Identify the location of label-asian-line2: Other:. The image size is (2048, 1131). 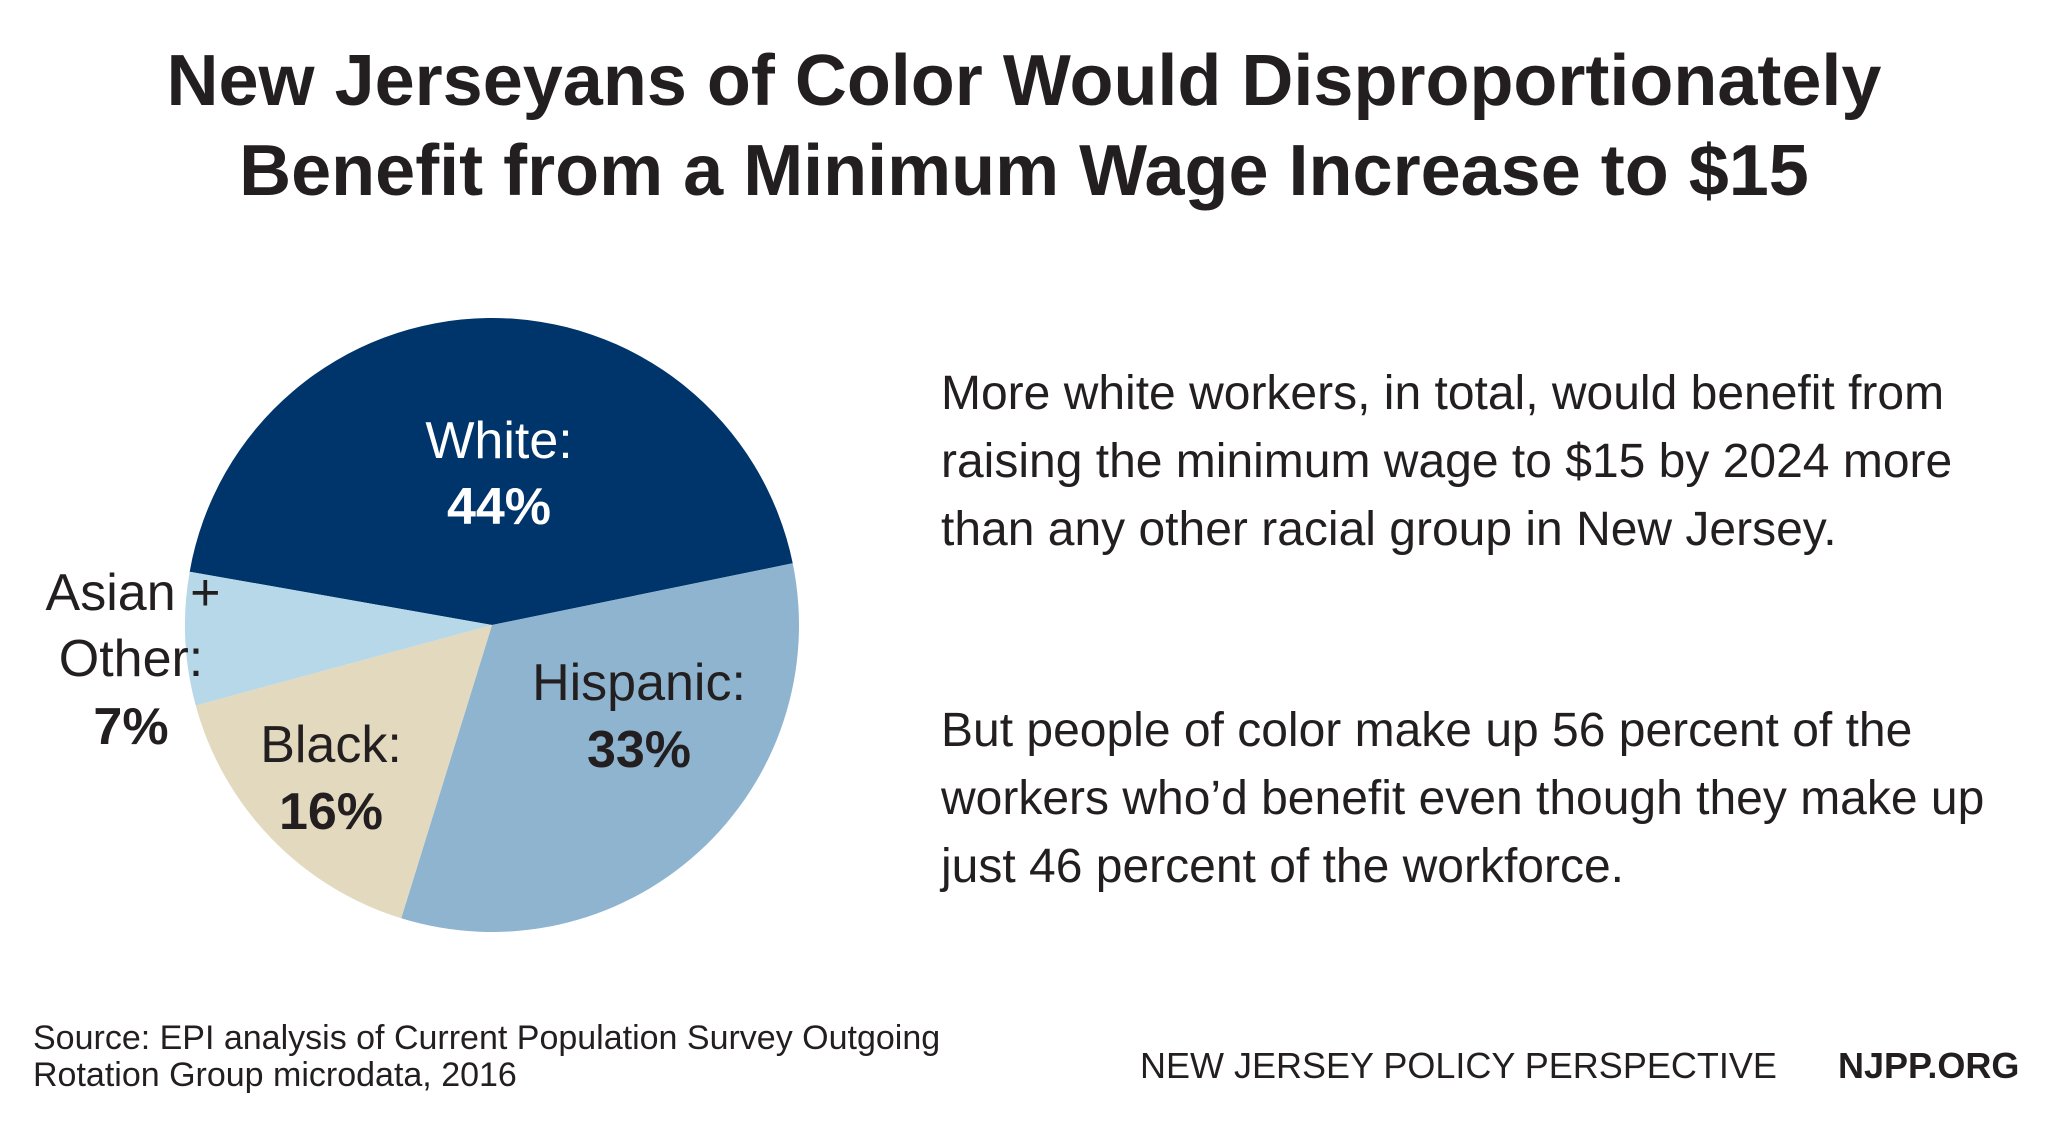
(131, 659).